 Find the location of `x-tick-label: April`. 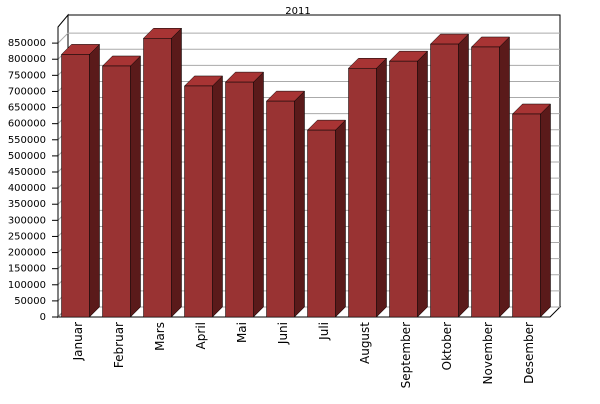

x-tick-label: April is located at coordinates (201, 335).